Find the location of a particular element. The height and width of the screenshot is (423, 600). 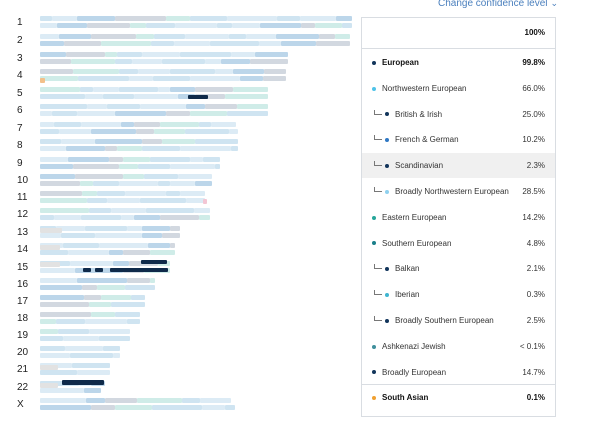

tree-branch-icon is located at coordinates (378, 293).